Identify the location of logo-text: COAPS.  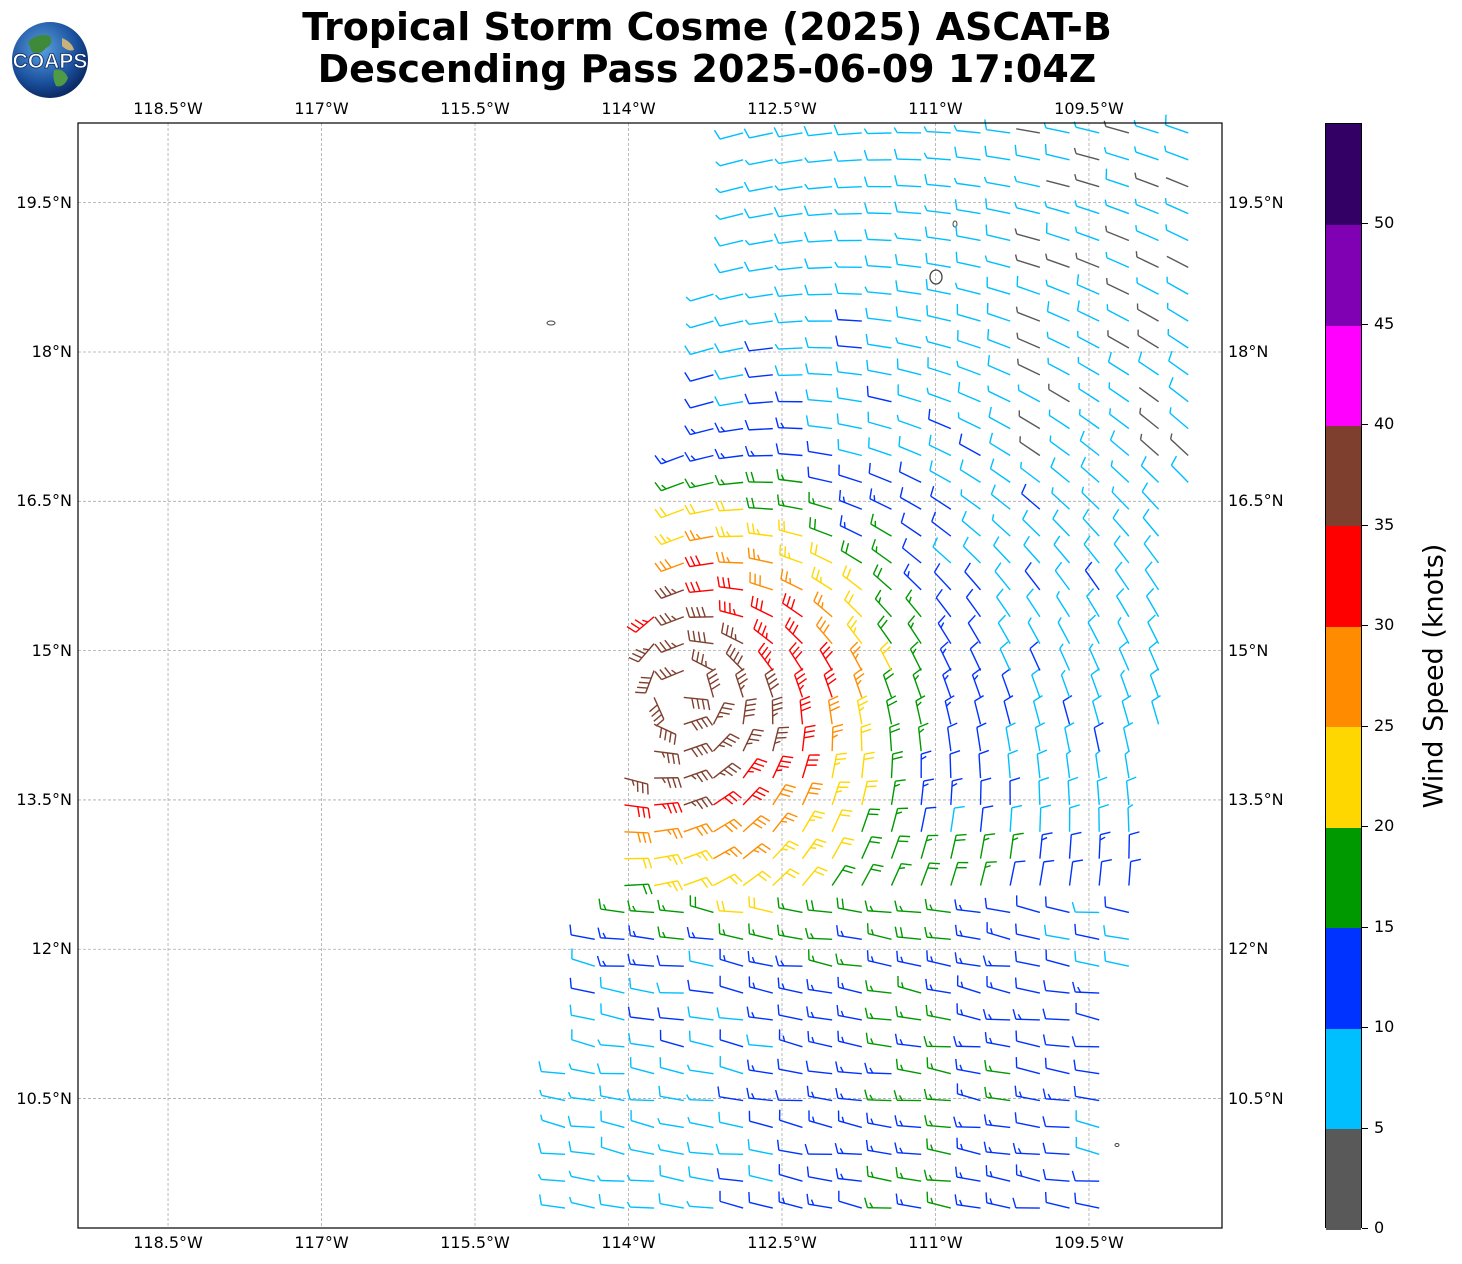
(50, 61).